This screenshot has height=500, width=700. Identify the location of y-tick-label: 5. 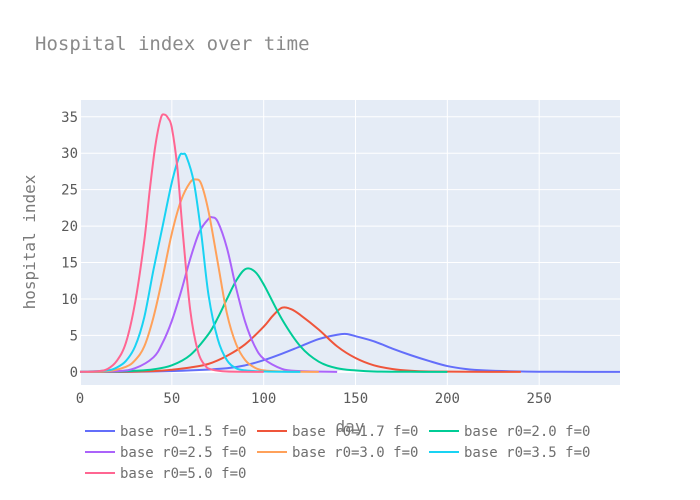
(74, 336).